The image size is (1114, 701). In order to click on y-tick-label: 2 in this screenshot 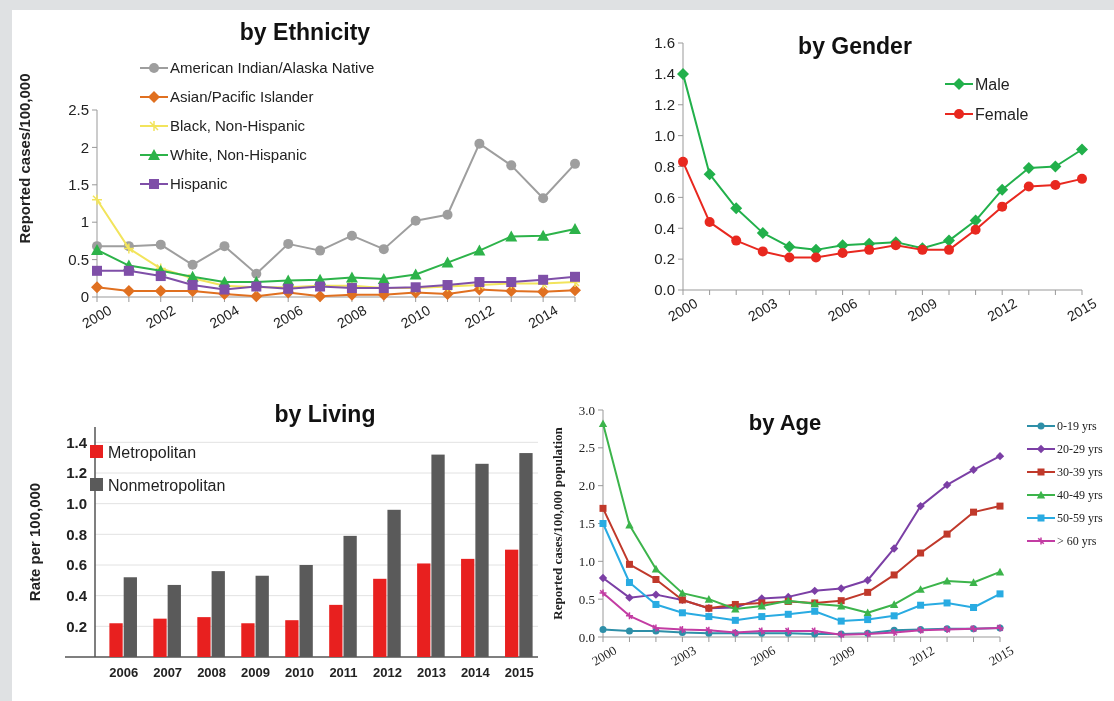, I will do `click(84, 147)`.